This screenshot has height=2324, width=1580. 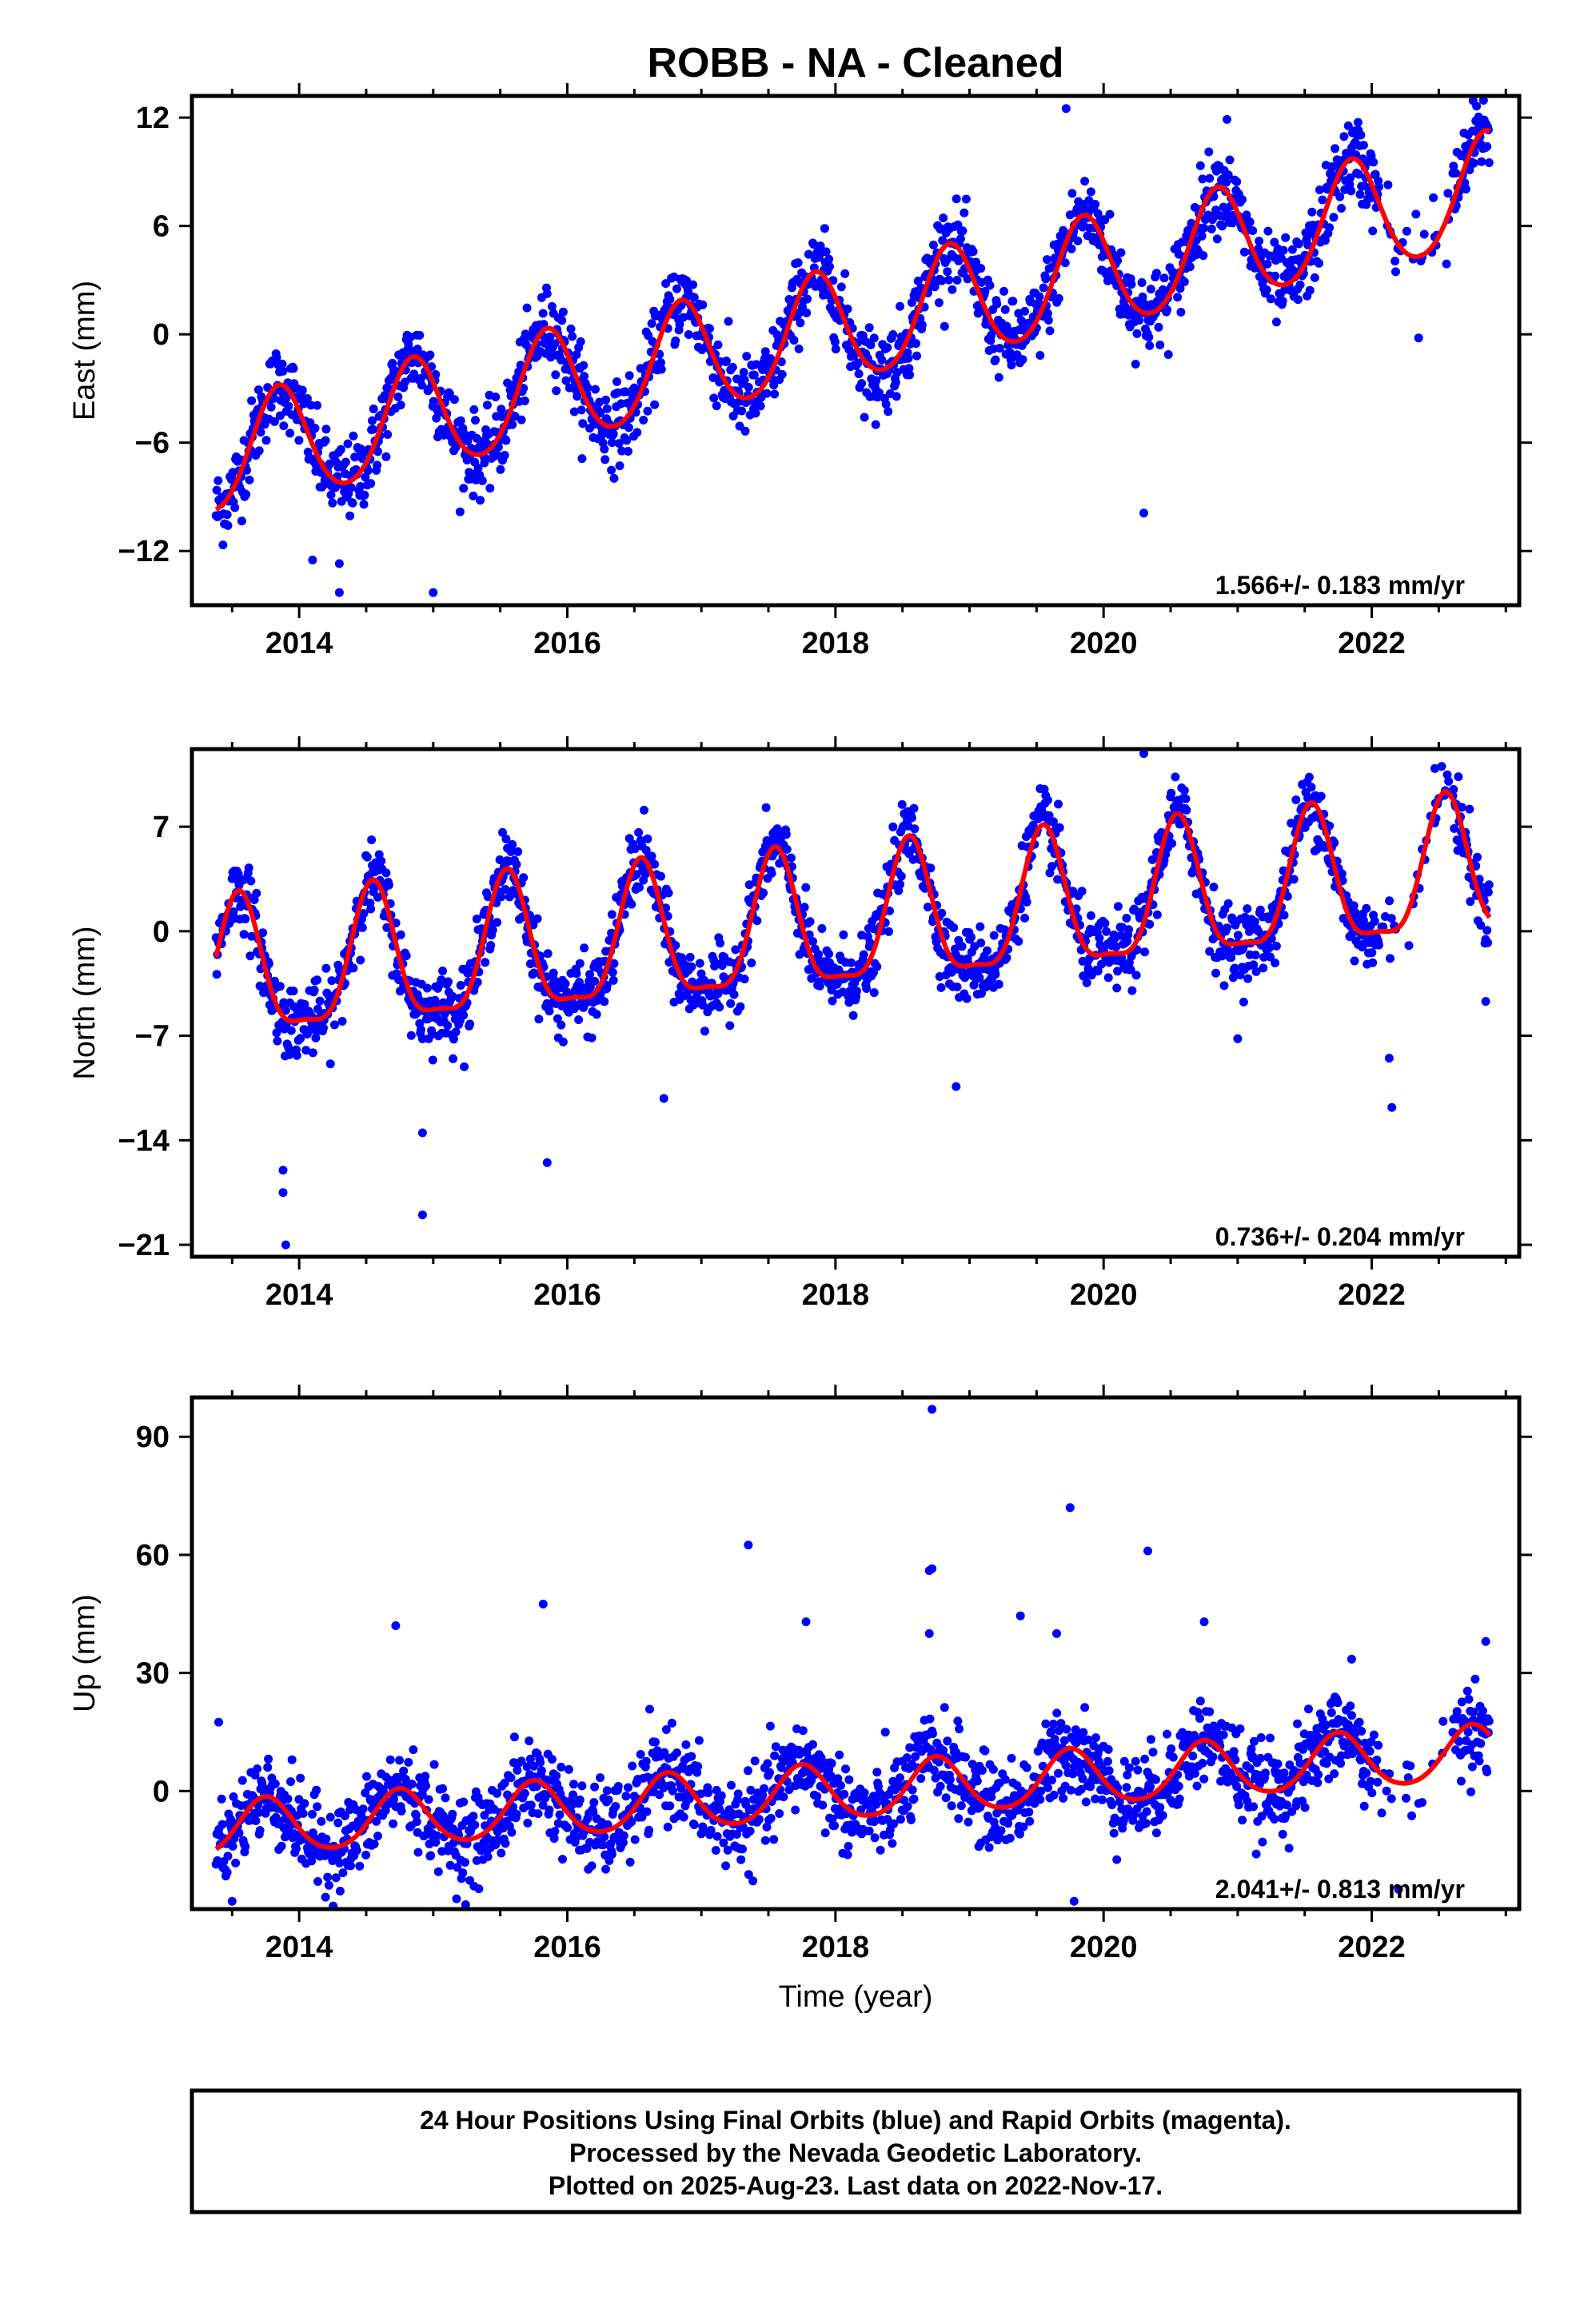 I want to click on rate-annotation: 1.566+/- 0.183 mm/yr, so click(x=1340, y=586).